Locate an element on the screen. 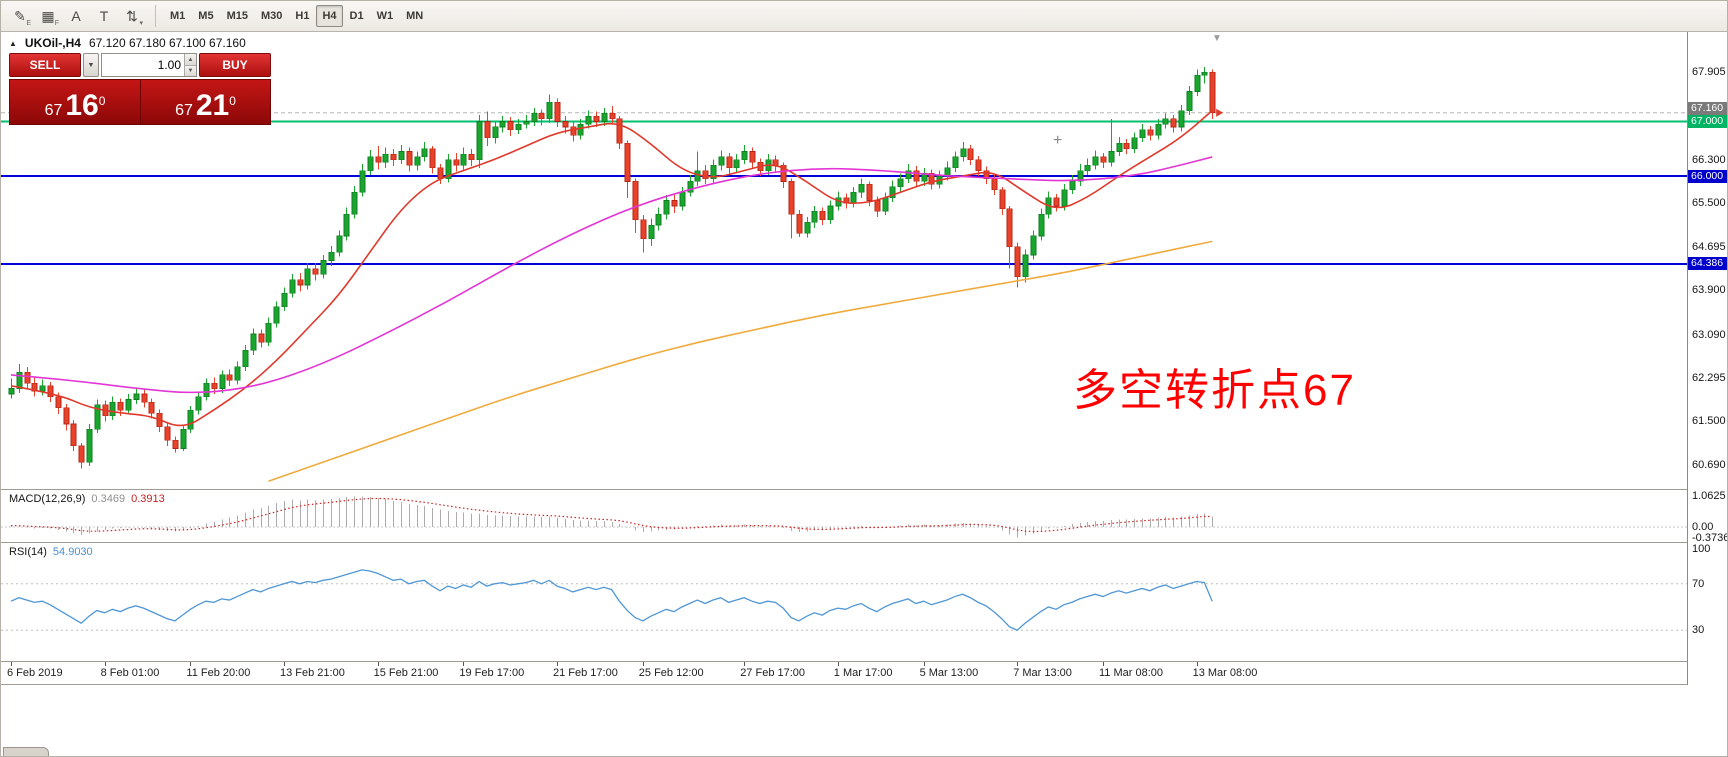  volume-field-wrap: ▲ ▼ is located at coordinates (149, 65).